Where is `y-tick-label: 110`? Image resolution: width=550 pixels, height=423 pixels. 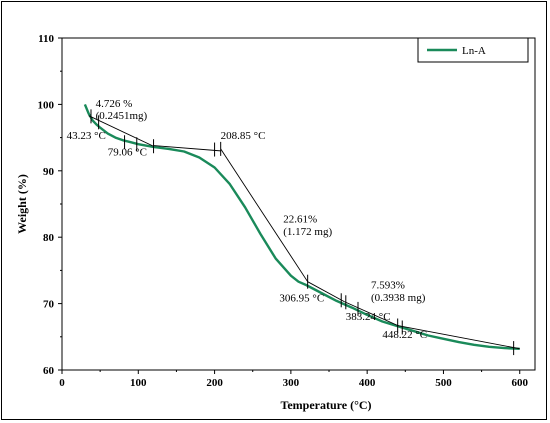
y-tick-label: 110 is located at coordinates (46, 39).